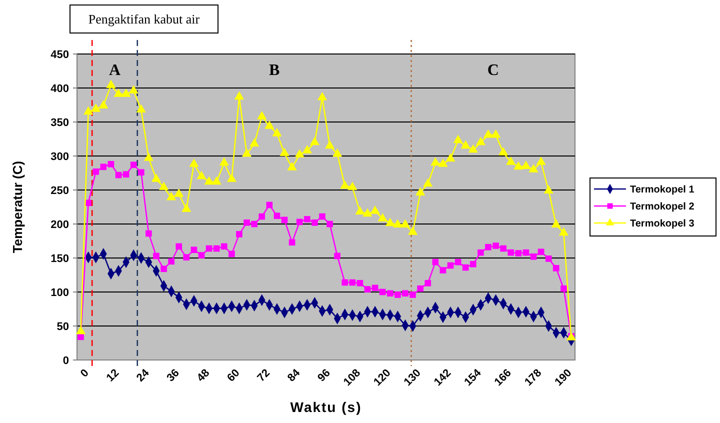 The image size is (720, 423). I want to click on y-tick-label: 150, so click(59, 258).